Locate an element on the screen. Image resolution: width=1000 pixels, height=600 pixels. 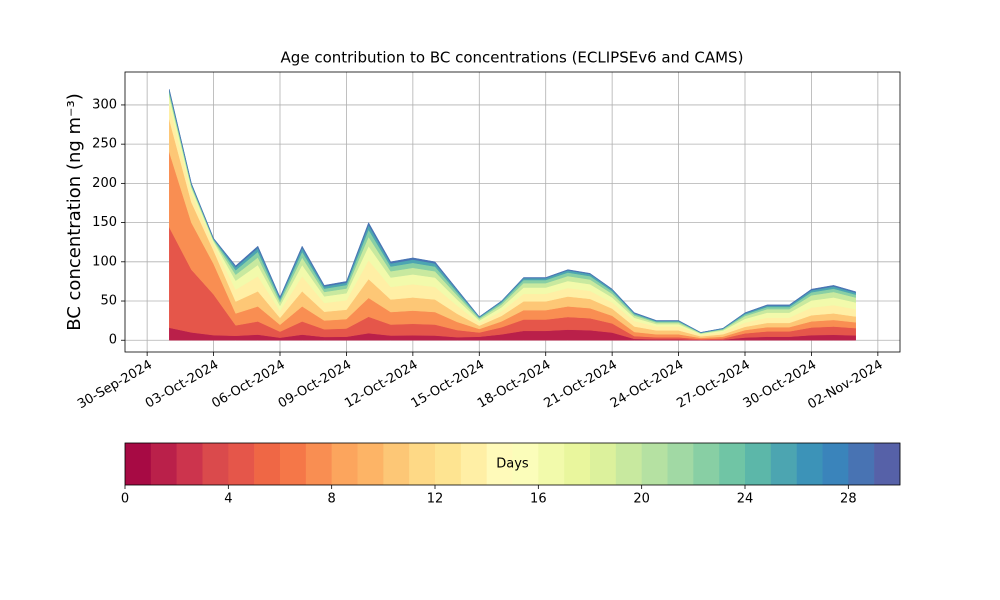
x-tick-label: 09-Oct-2024 is located at coordinates (315, 385).